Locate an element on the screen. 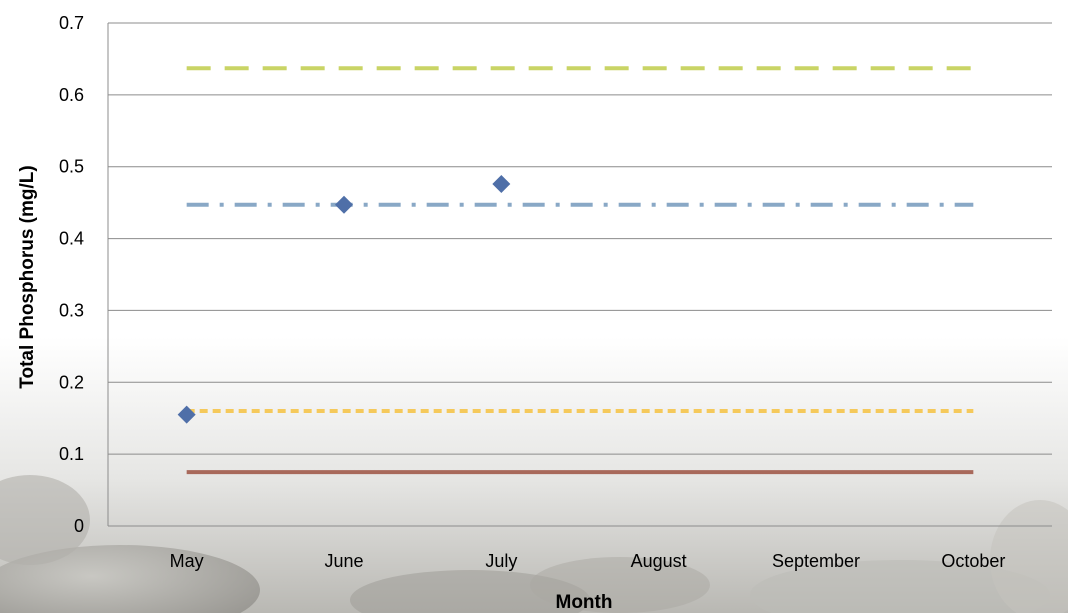  x-tick-label: September is located at coordinates (816, 561).